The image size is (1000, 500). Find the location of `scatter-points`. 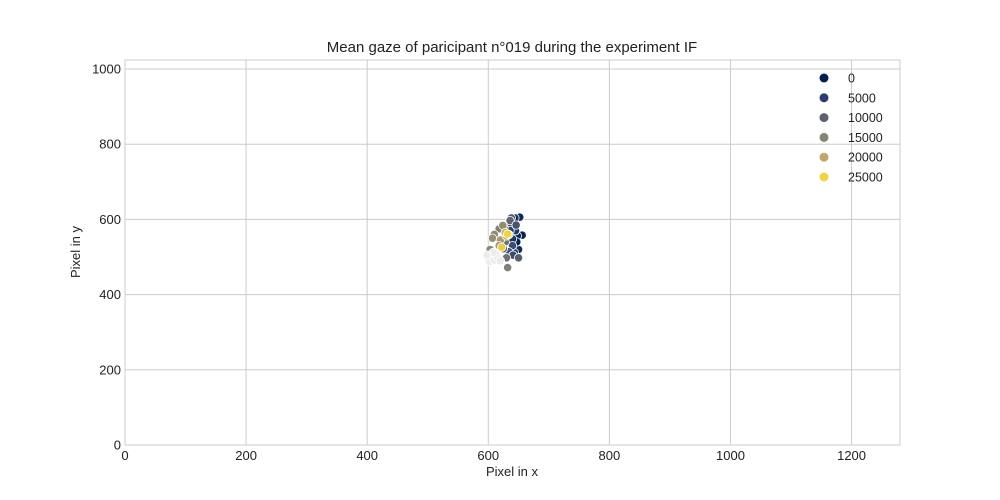

scatter-points is located at coordinates (504, 242).